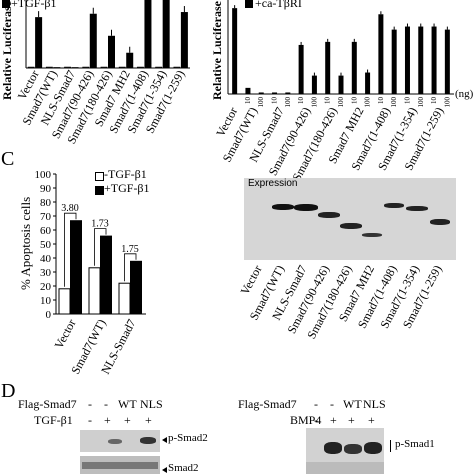 This screenshot has width=474, height=474. I want to click on panel-c-fold-label: 3.80, so click(70, 208).